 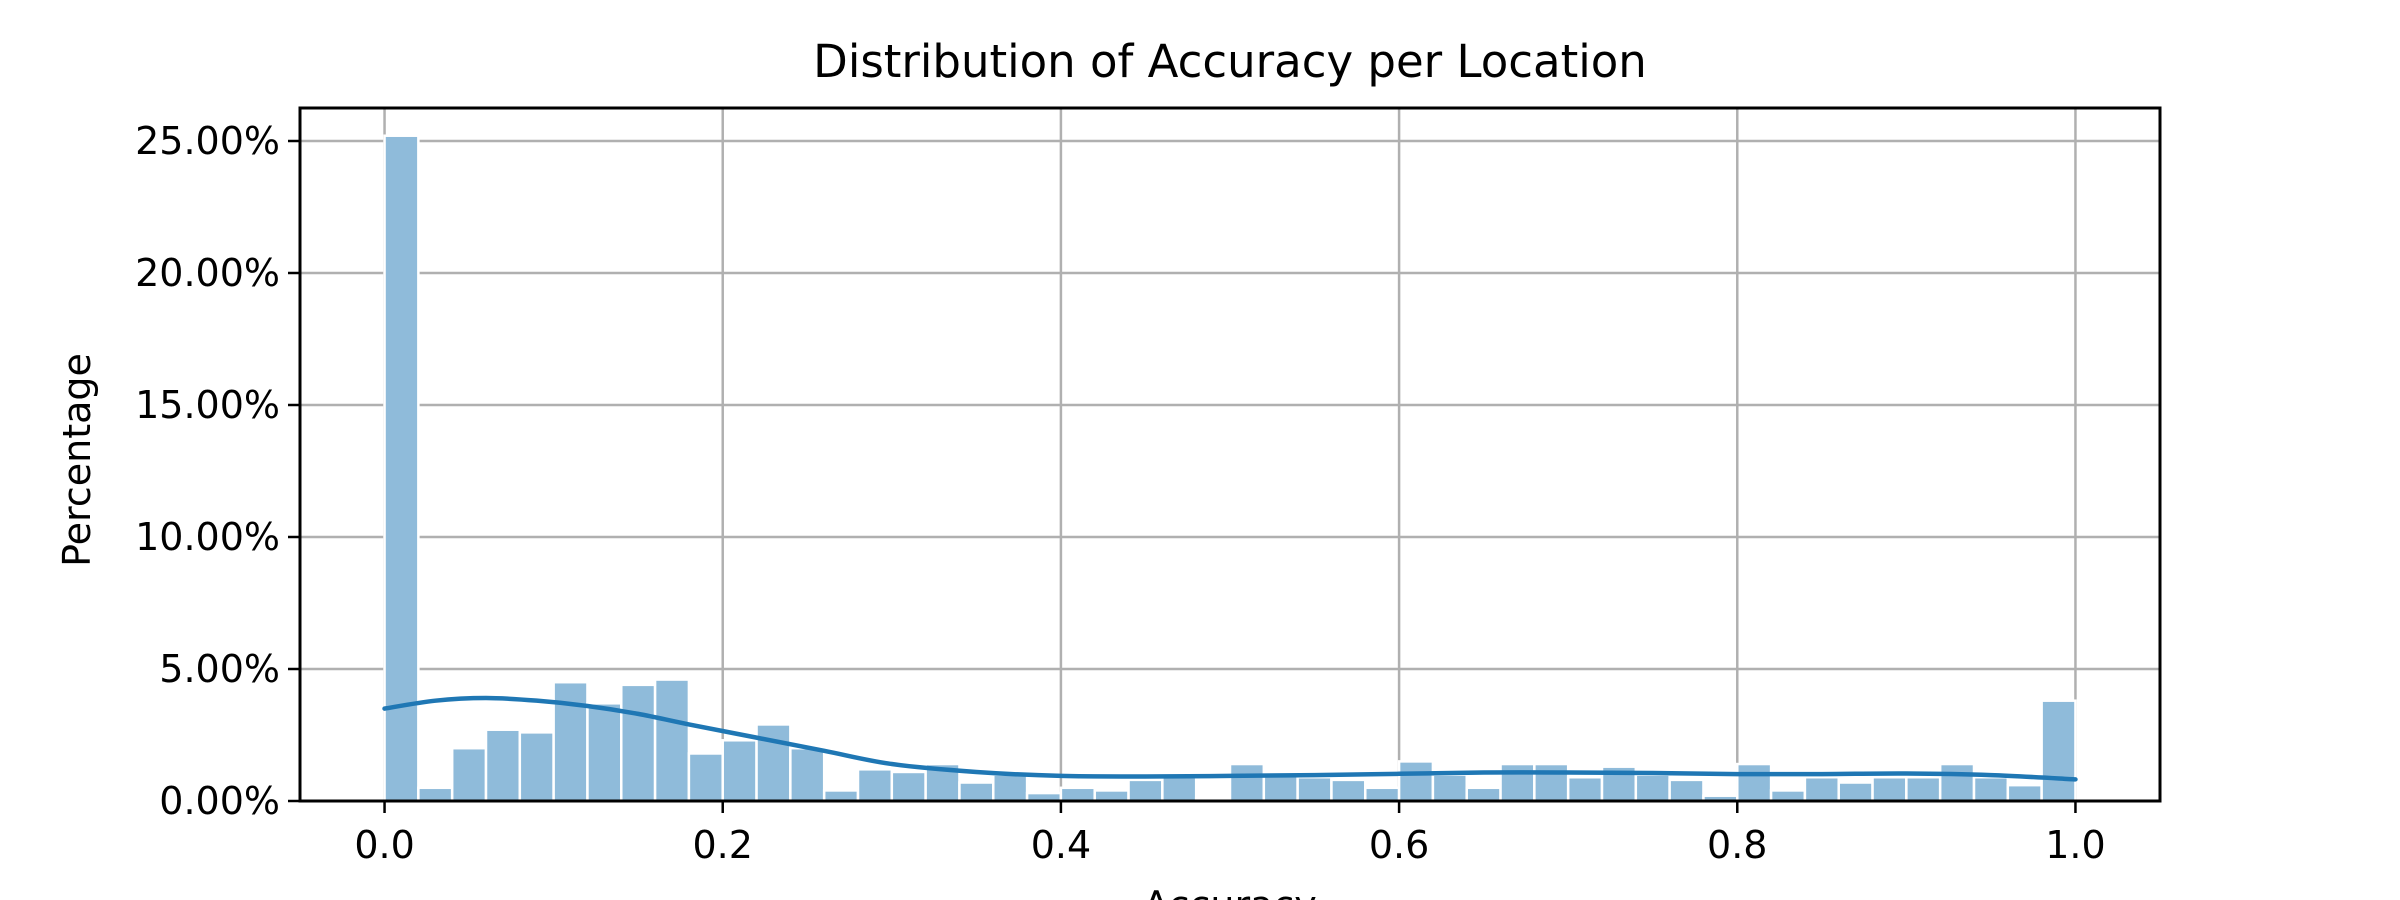 I want to click on y-tick-label: 25.00%, so click(x=207, y=141).